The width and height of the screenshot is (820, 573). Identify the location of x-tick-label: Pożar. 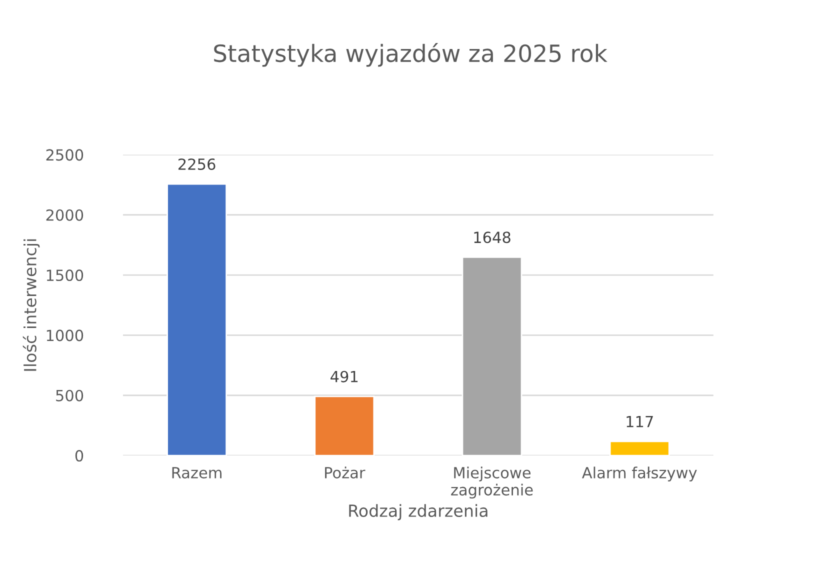
(345, 472).